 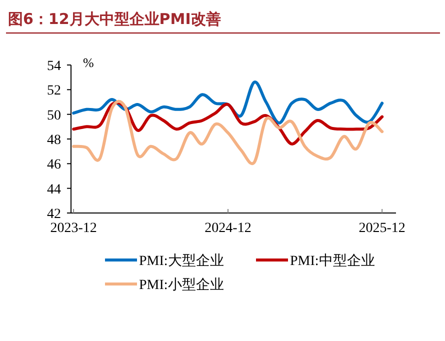 What do you see at coordinates (54, 116) in the screenshot?
I see `y-tick-label: 50` at bounding box center [54, 116].